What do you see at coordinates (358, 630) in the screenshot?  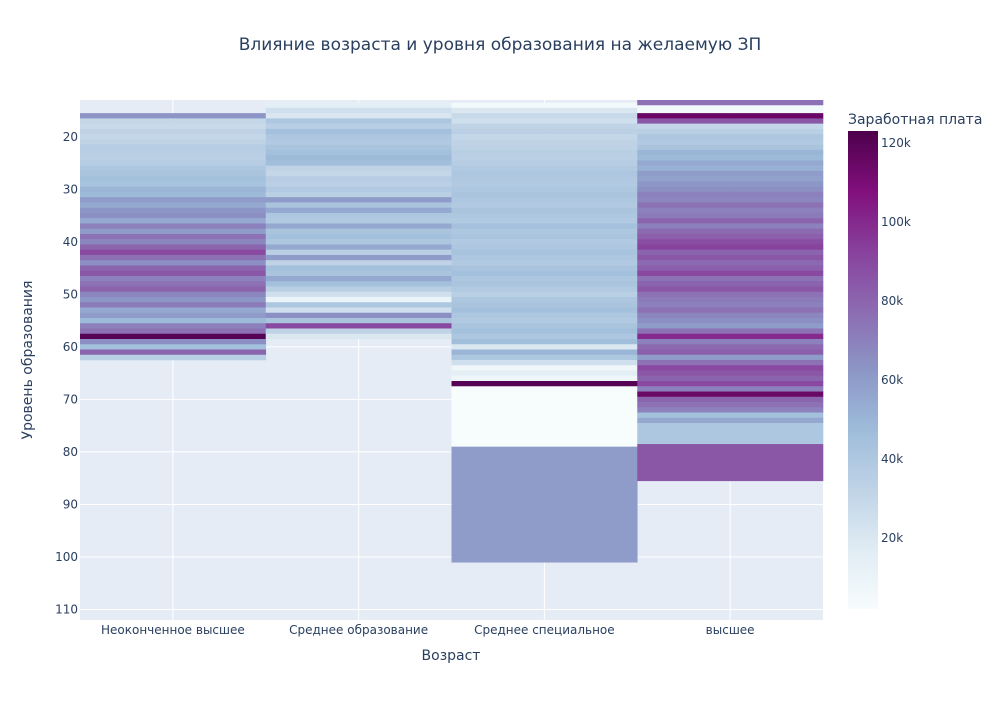 I see `x-tick-label: Среднее образование` at bounding box center [358, 630].